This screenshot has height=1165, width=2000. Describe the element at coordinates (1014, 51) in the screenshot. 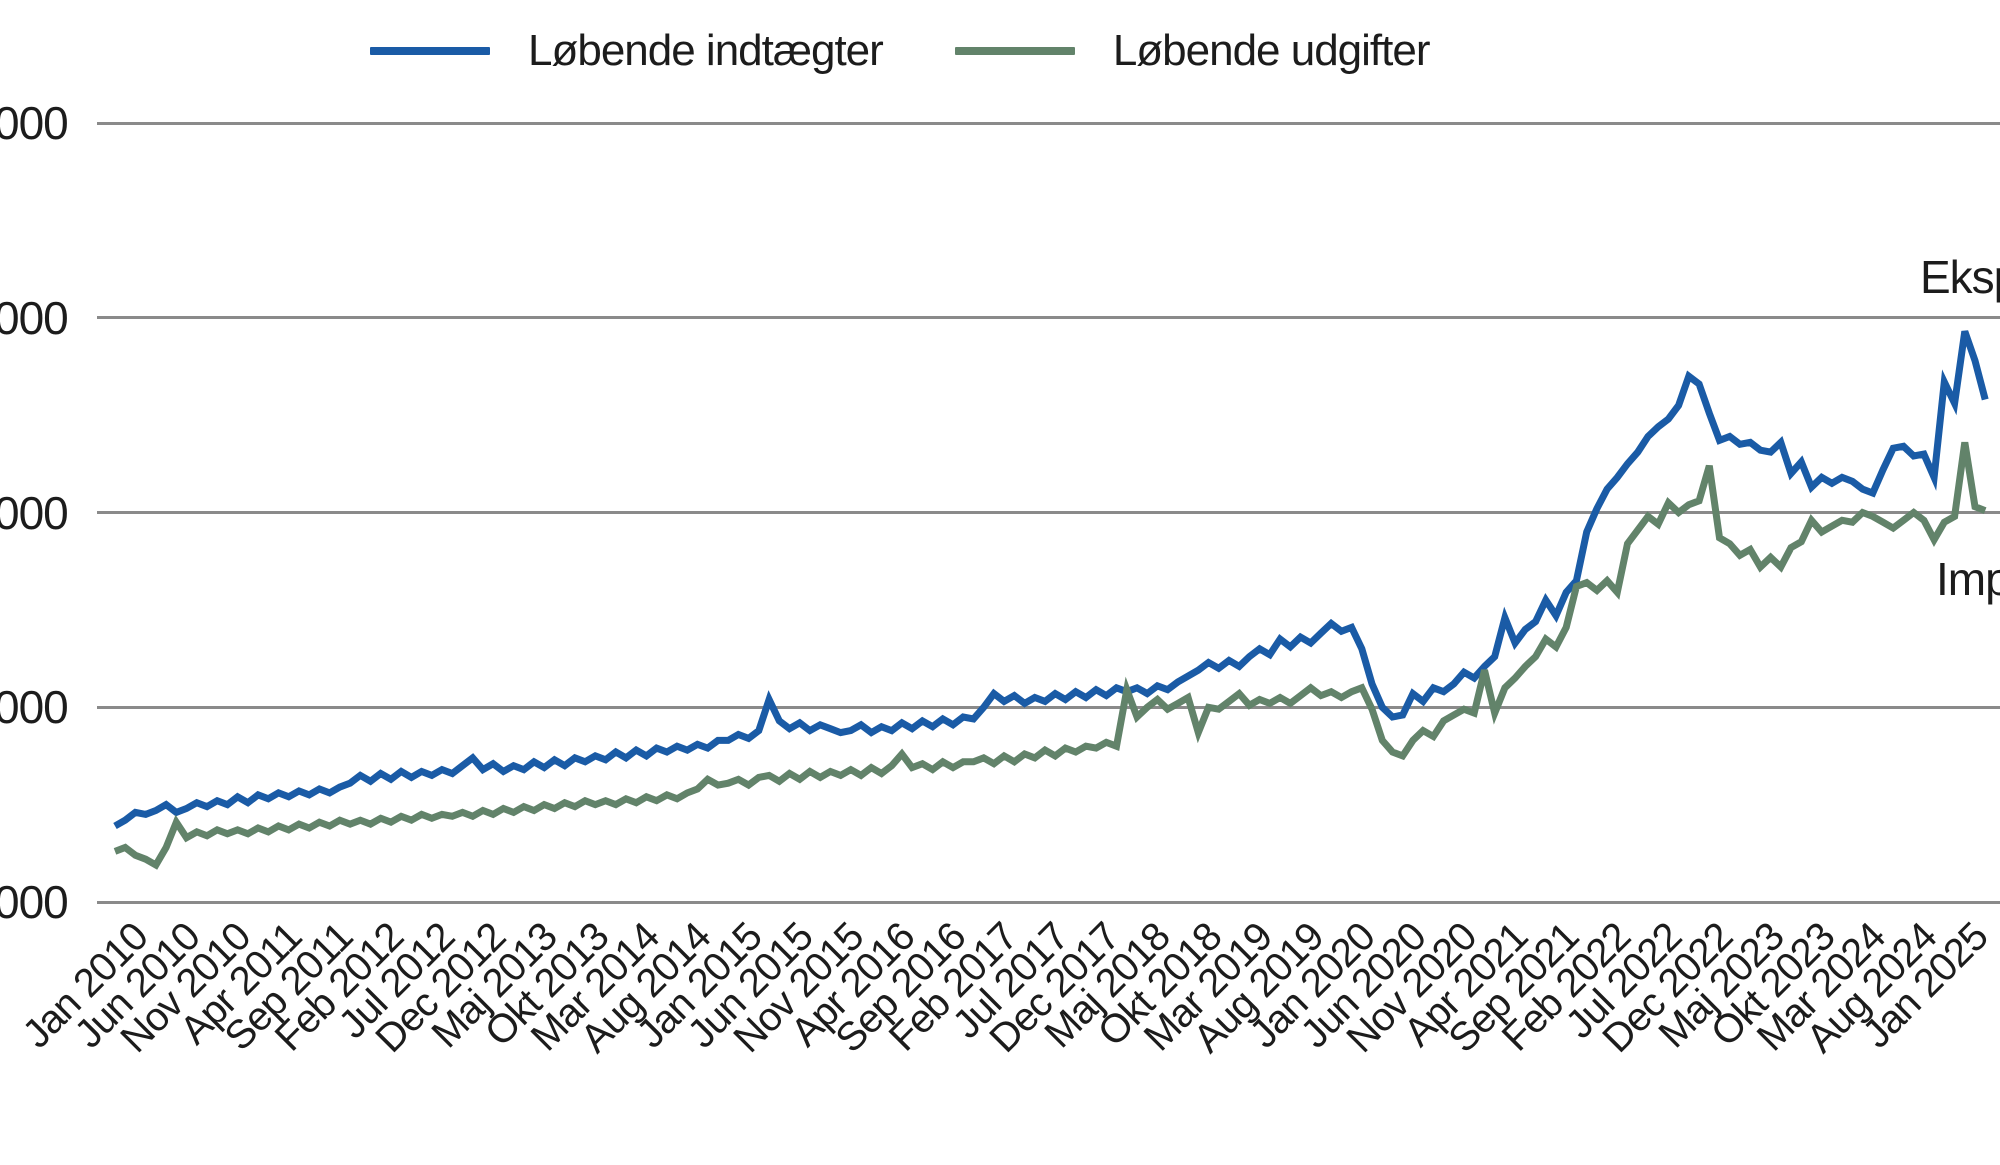

I see `legend-line-swatch-green` at that location.